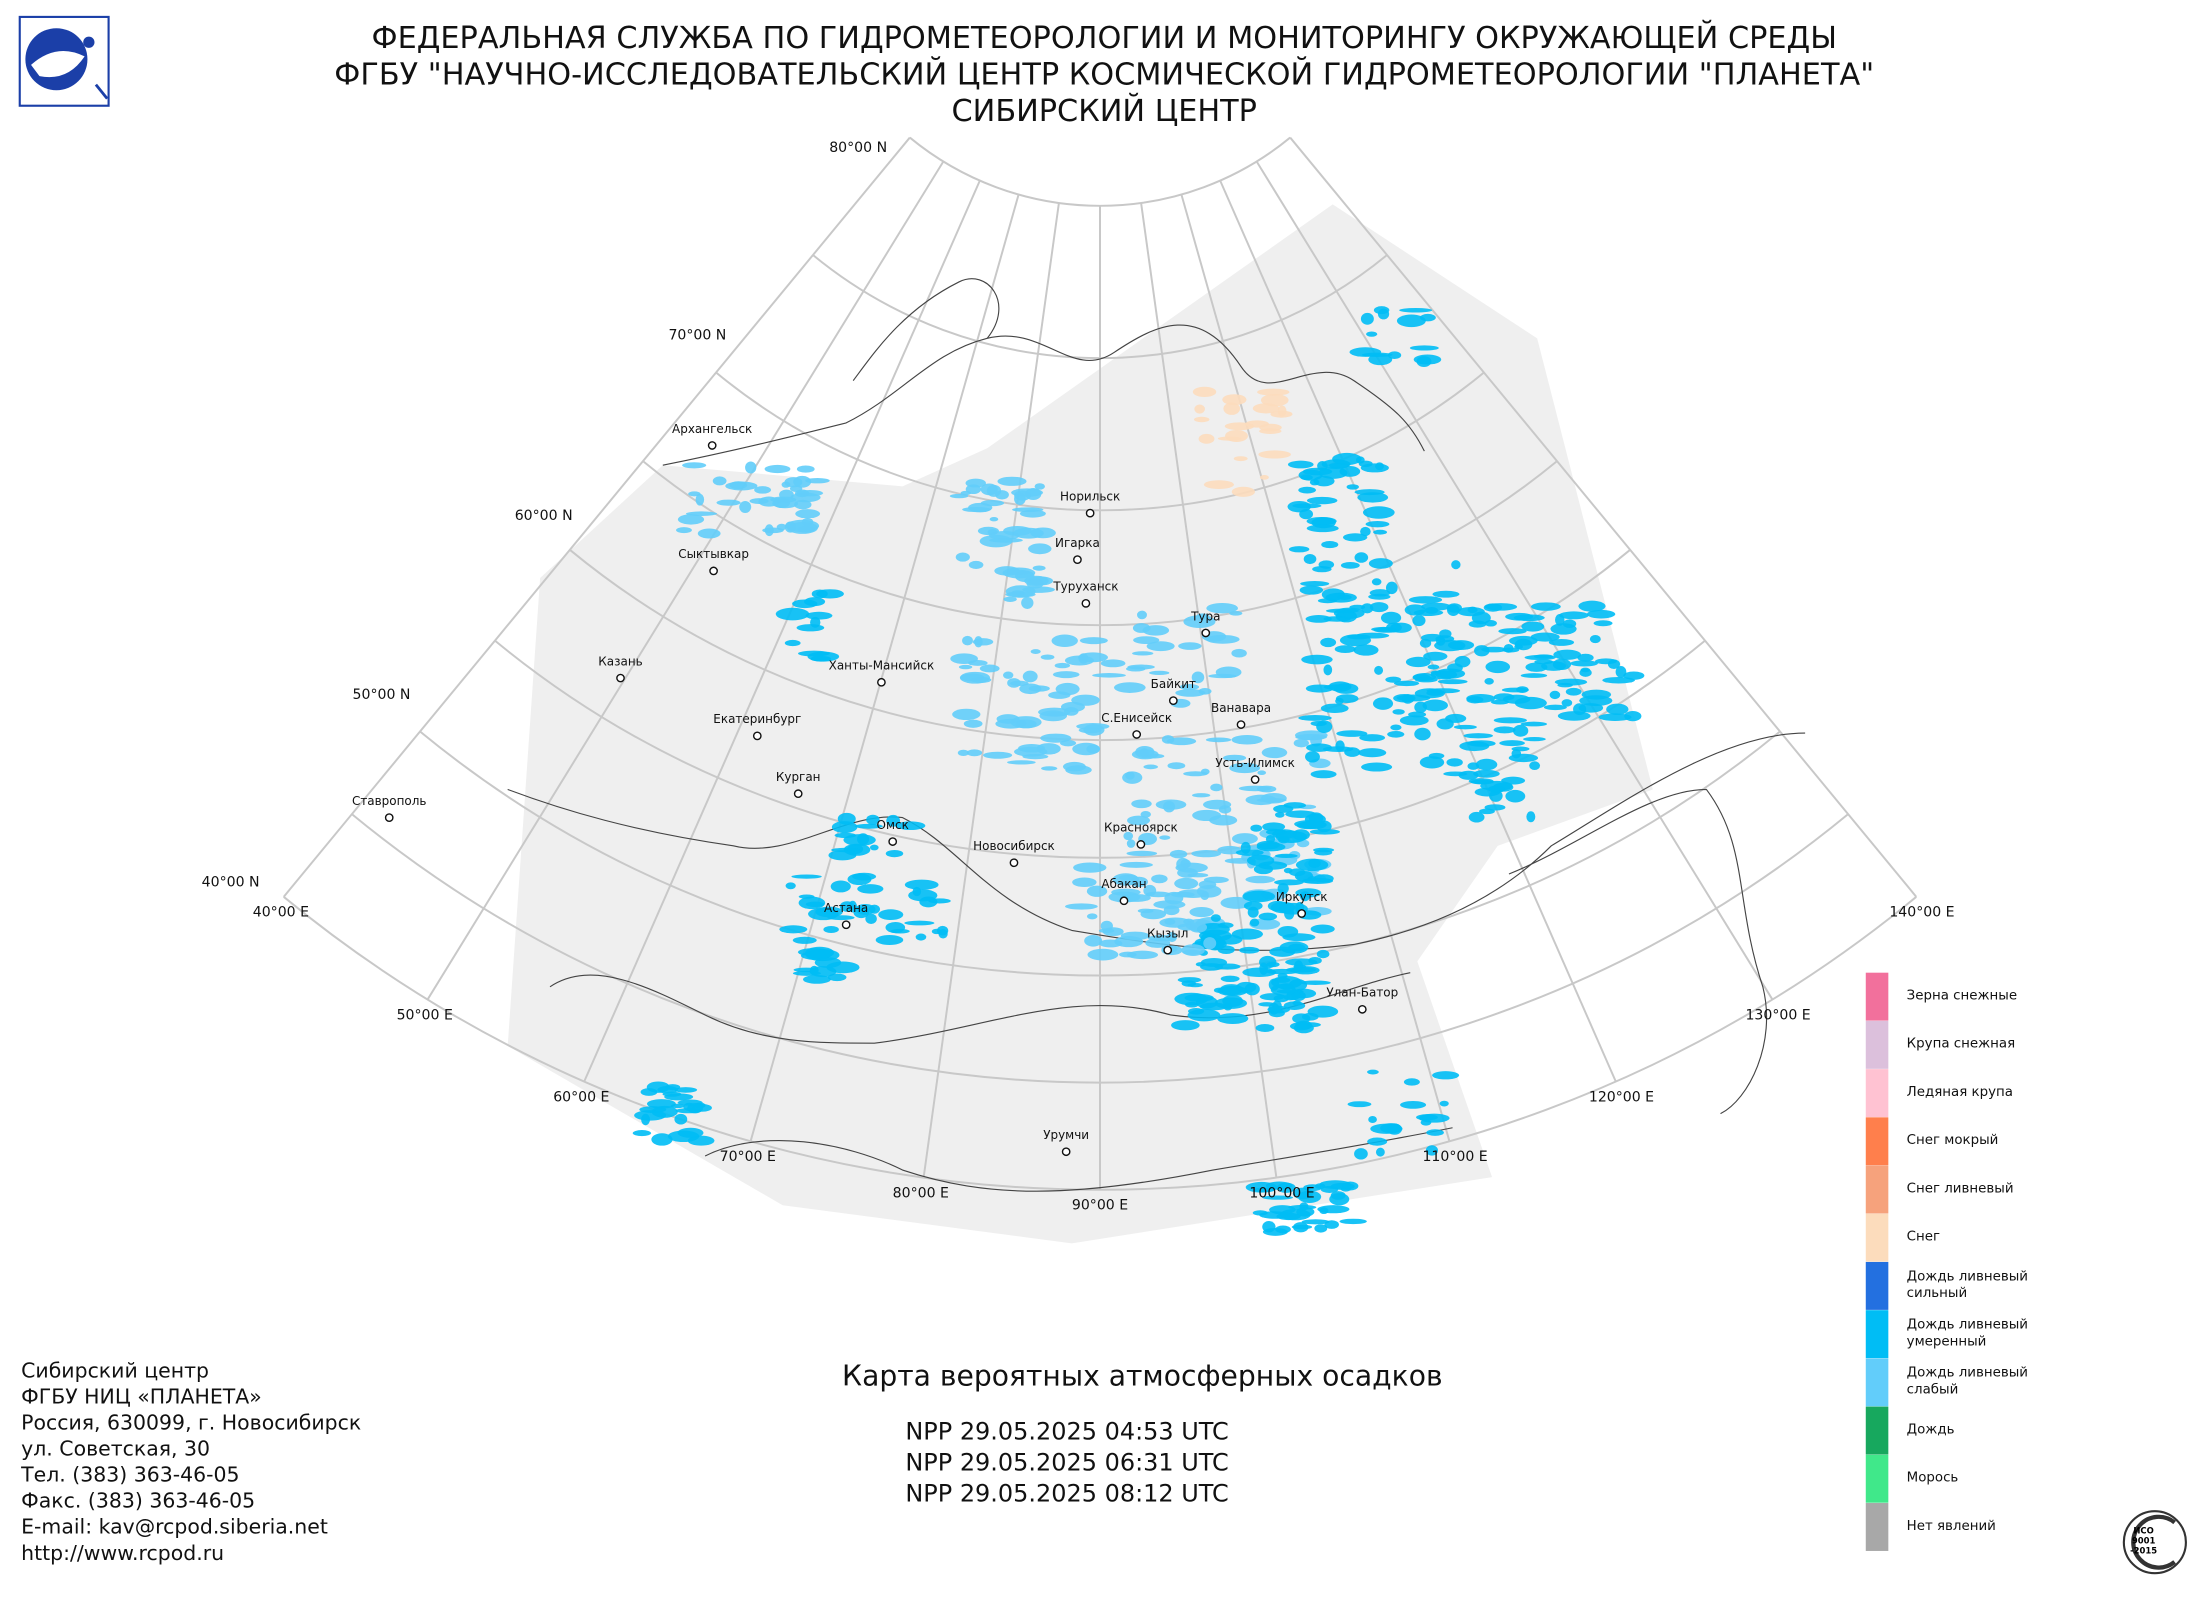 This screenshot has width=2200, height=1600. I want to click on city-label: Сыктывкар, so click(713, 554).